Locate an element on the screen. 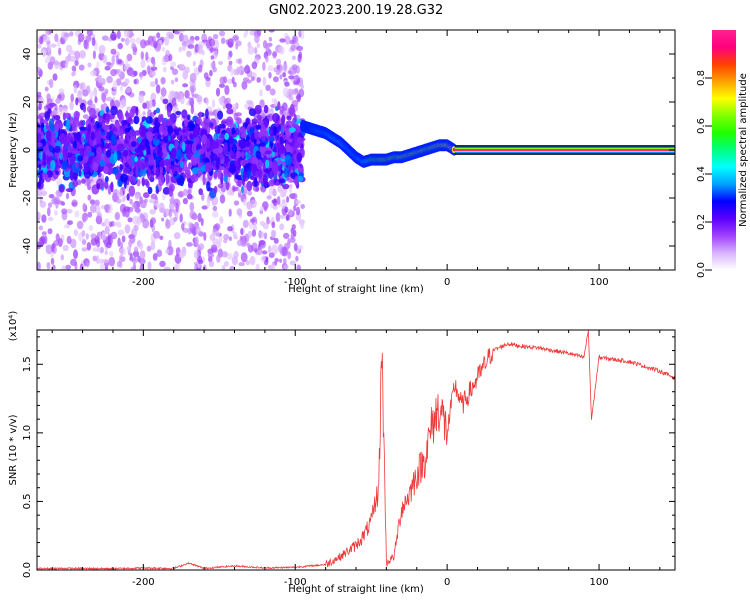 The width and height of the screenshot is (750, 600). spectrogram-xtick-label: -200 is located at coordinates (143, 282).